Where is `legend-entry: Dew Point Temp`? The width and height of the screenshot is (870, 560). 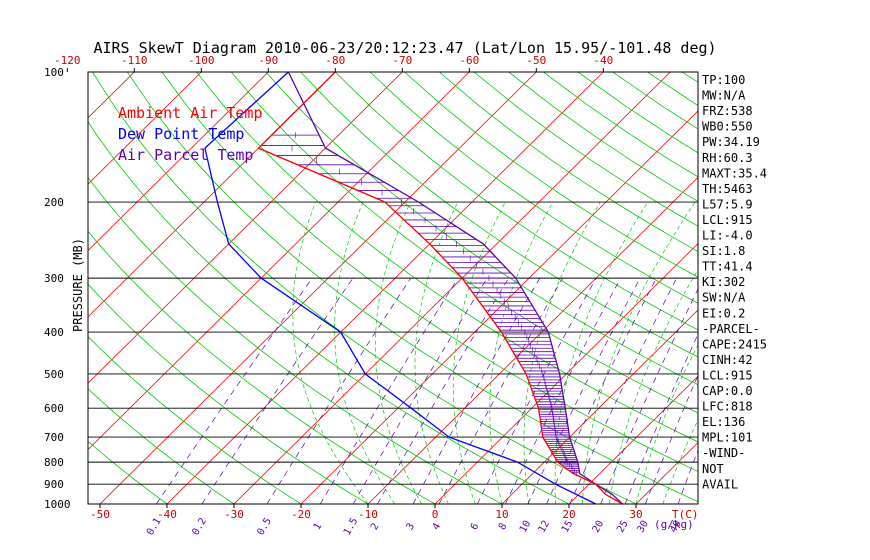 legend-entry: Dew Point Temp is located at coordinates (181, 134).